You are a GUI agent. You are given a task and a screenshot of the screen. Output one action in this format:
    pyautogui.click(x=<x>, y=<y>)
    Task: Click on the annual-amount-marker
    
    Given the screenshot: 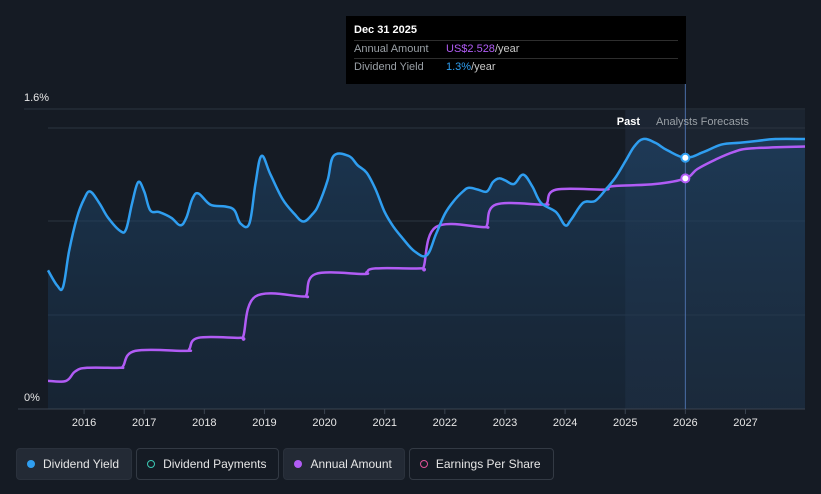 What is the action you would take?
    pyautogui.click(x=685, y=178)
    